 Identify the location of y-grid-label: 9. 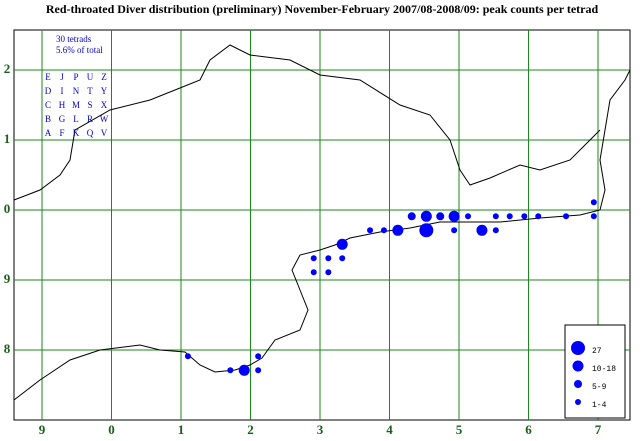
(7, 278).